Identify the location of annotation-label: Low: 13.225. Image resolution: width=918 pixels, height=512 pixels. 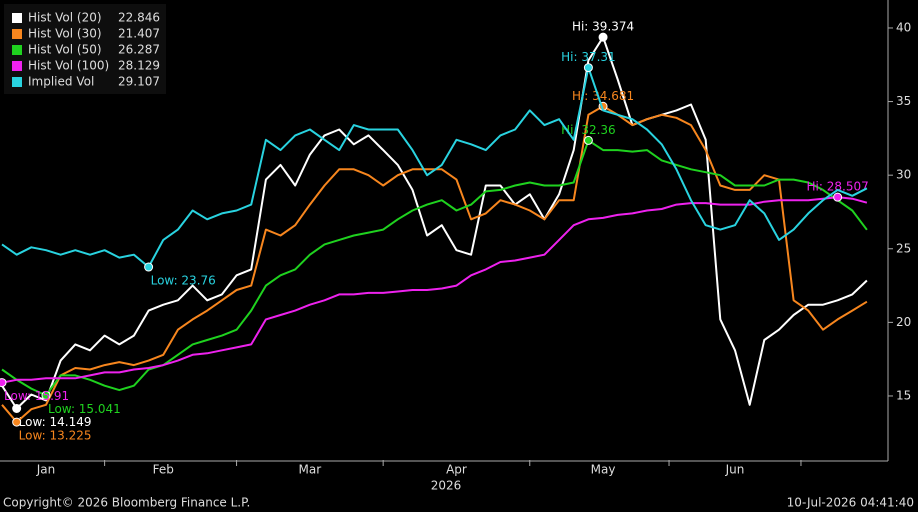
(55, 436).